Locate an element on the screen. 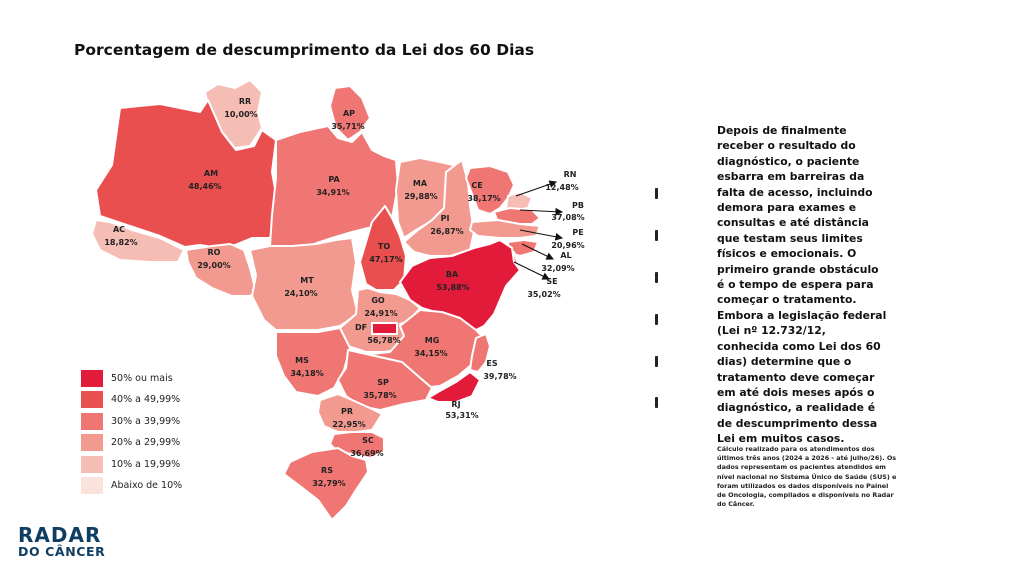  logo-line-2: DO CÂNCER is located at coordinates (62, 551).